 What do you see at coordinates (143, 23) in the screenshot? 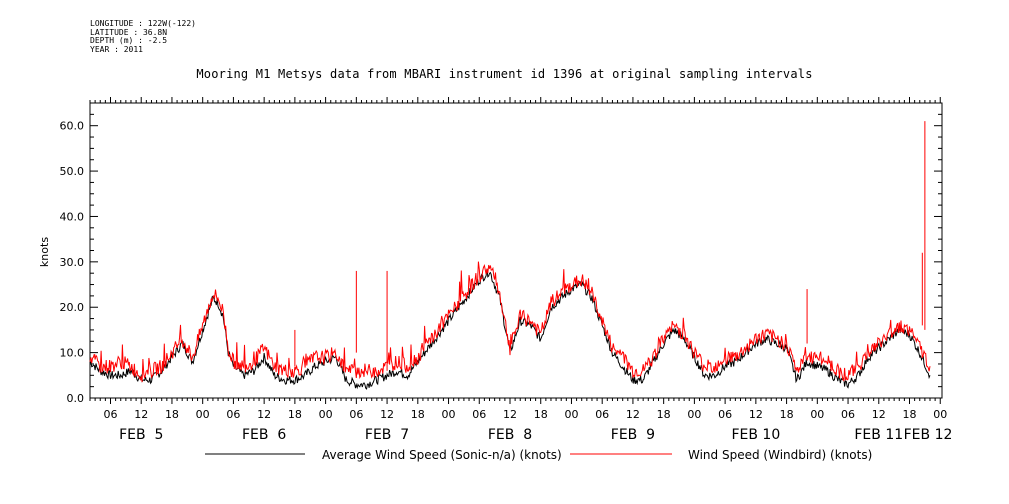
I see `longitude-label: LONGITUDE : 122W(-122)` at bounding box center [143, 23].